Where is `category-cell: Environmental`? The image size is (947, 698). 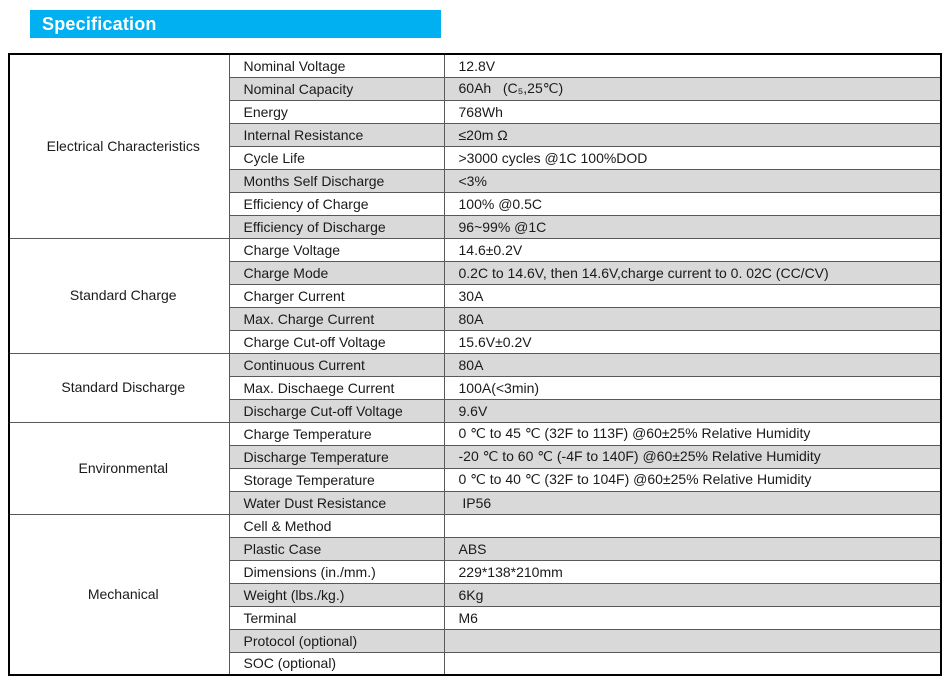 category-cell: Environmental is located at coordinates (119, 468).